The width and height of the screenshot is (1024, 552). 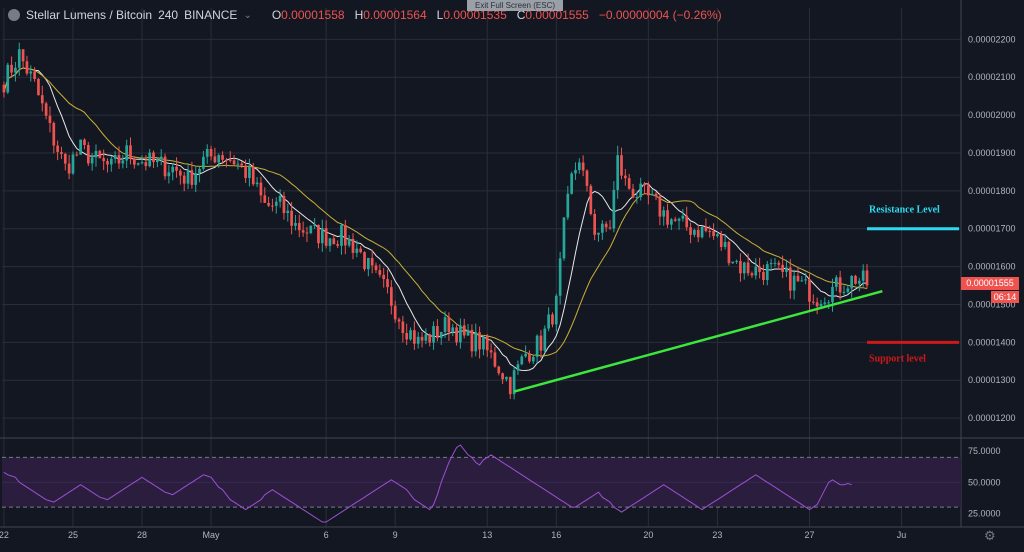 What do you see at coordinates (992, 77) in the screenshot?
I see `price-axis-label: 0.00002100` at bounding box center [992, 77].